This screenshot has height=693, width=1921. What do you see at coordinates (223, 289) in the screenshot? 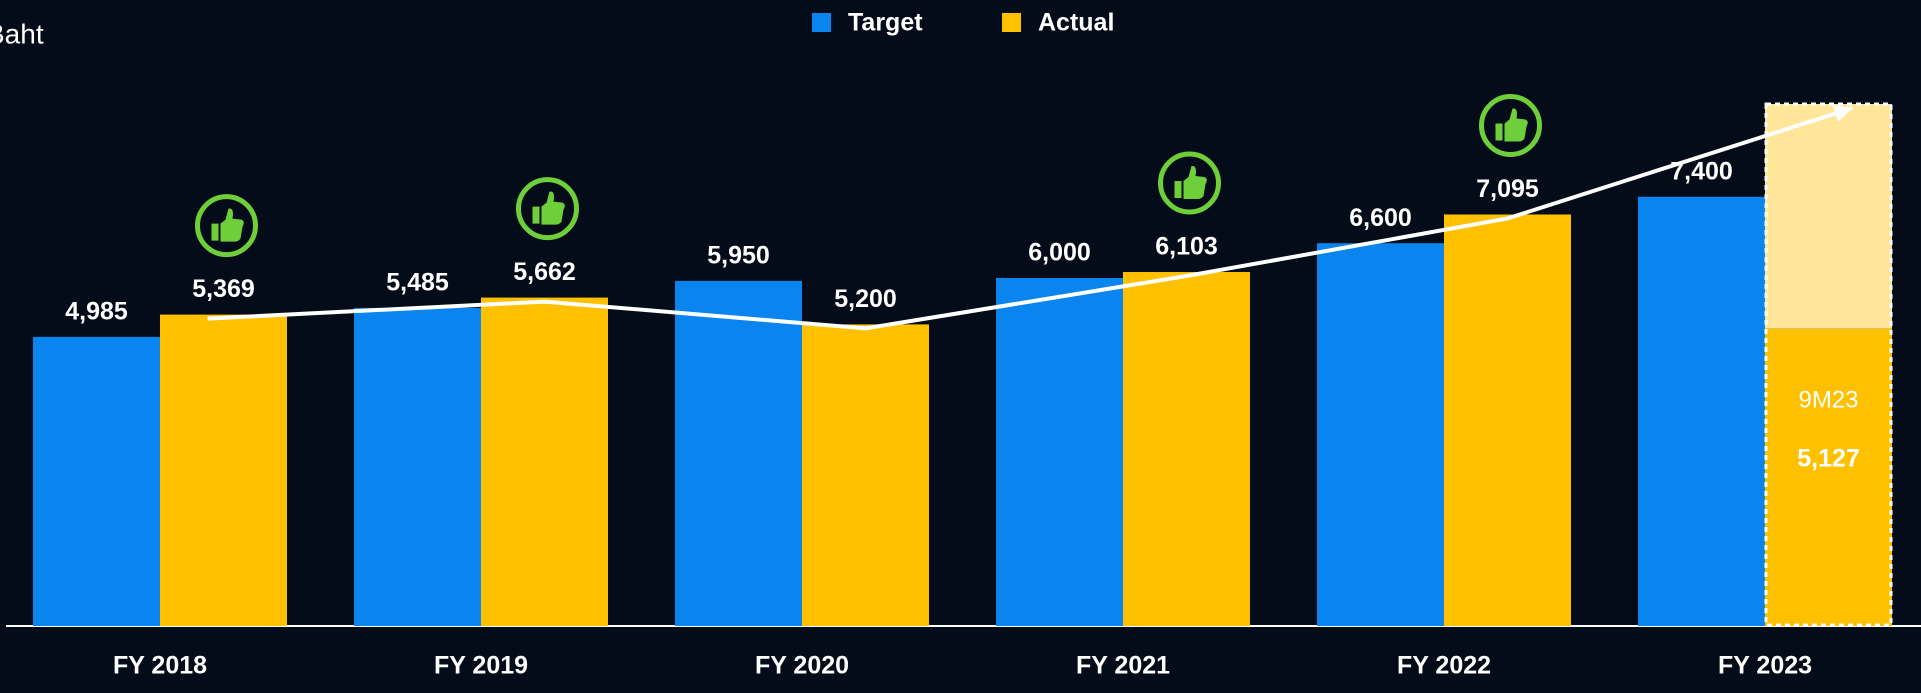
I see `value-label: 5,369` at bounding box center [223, 289].